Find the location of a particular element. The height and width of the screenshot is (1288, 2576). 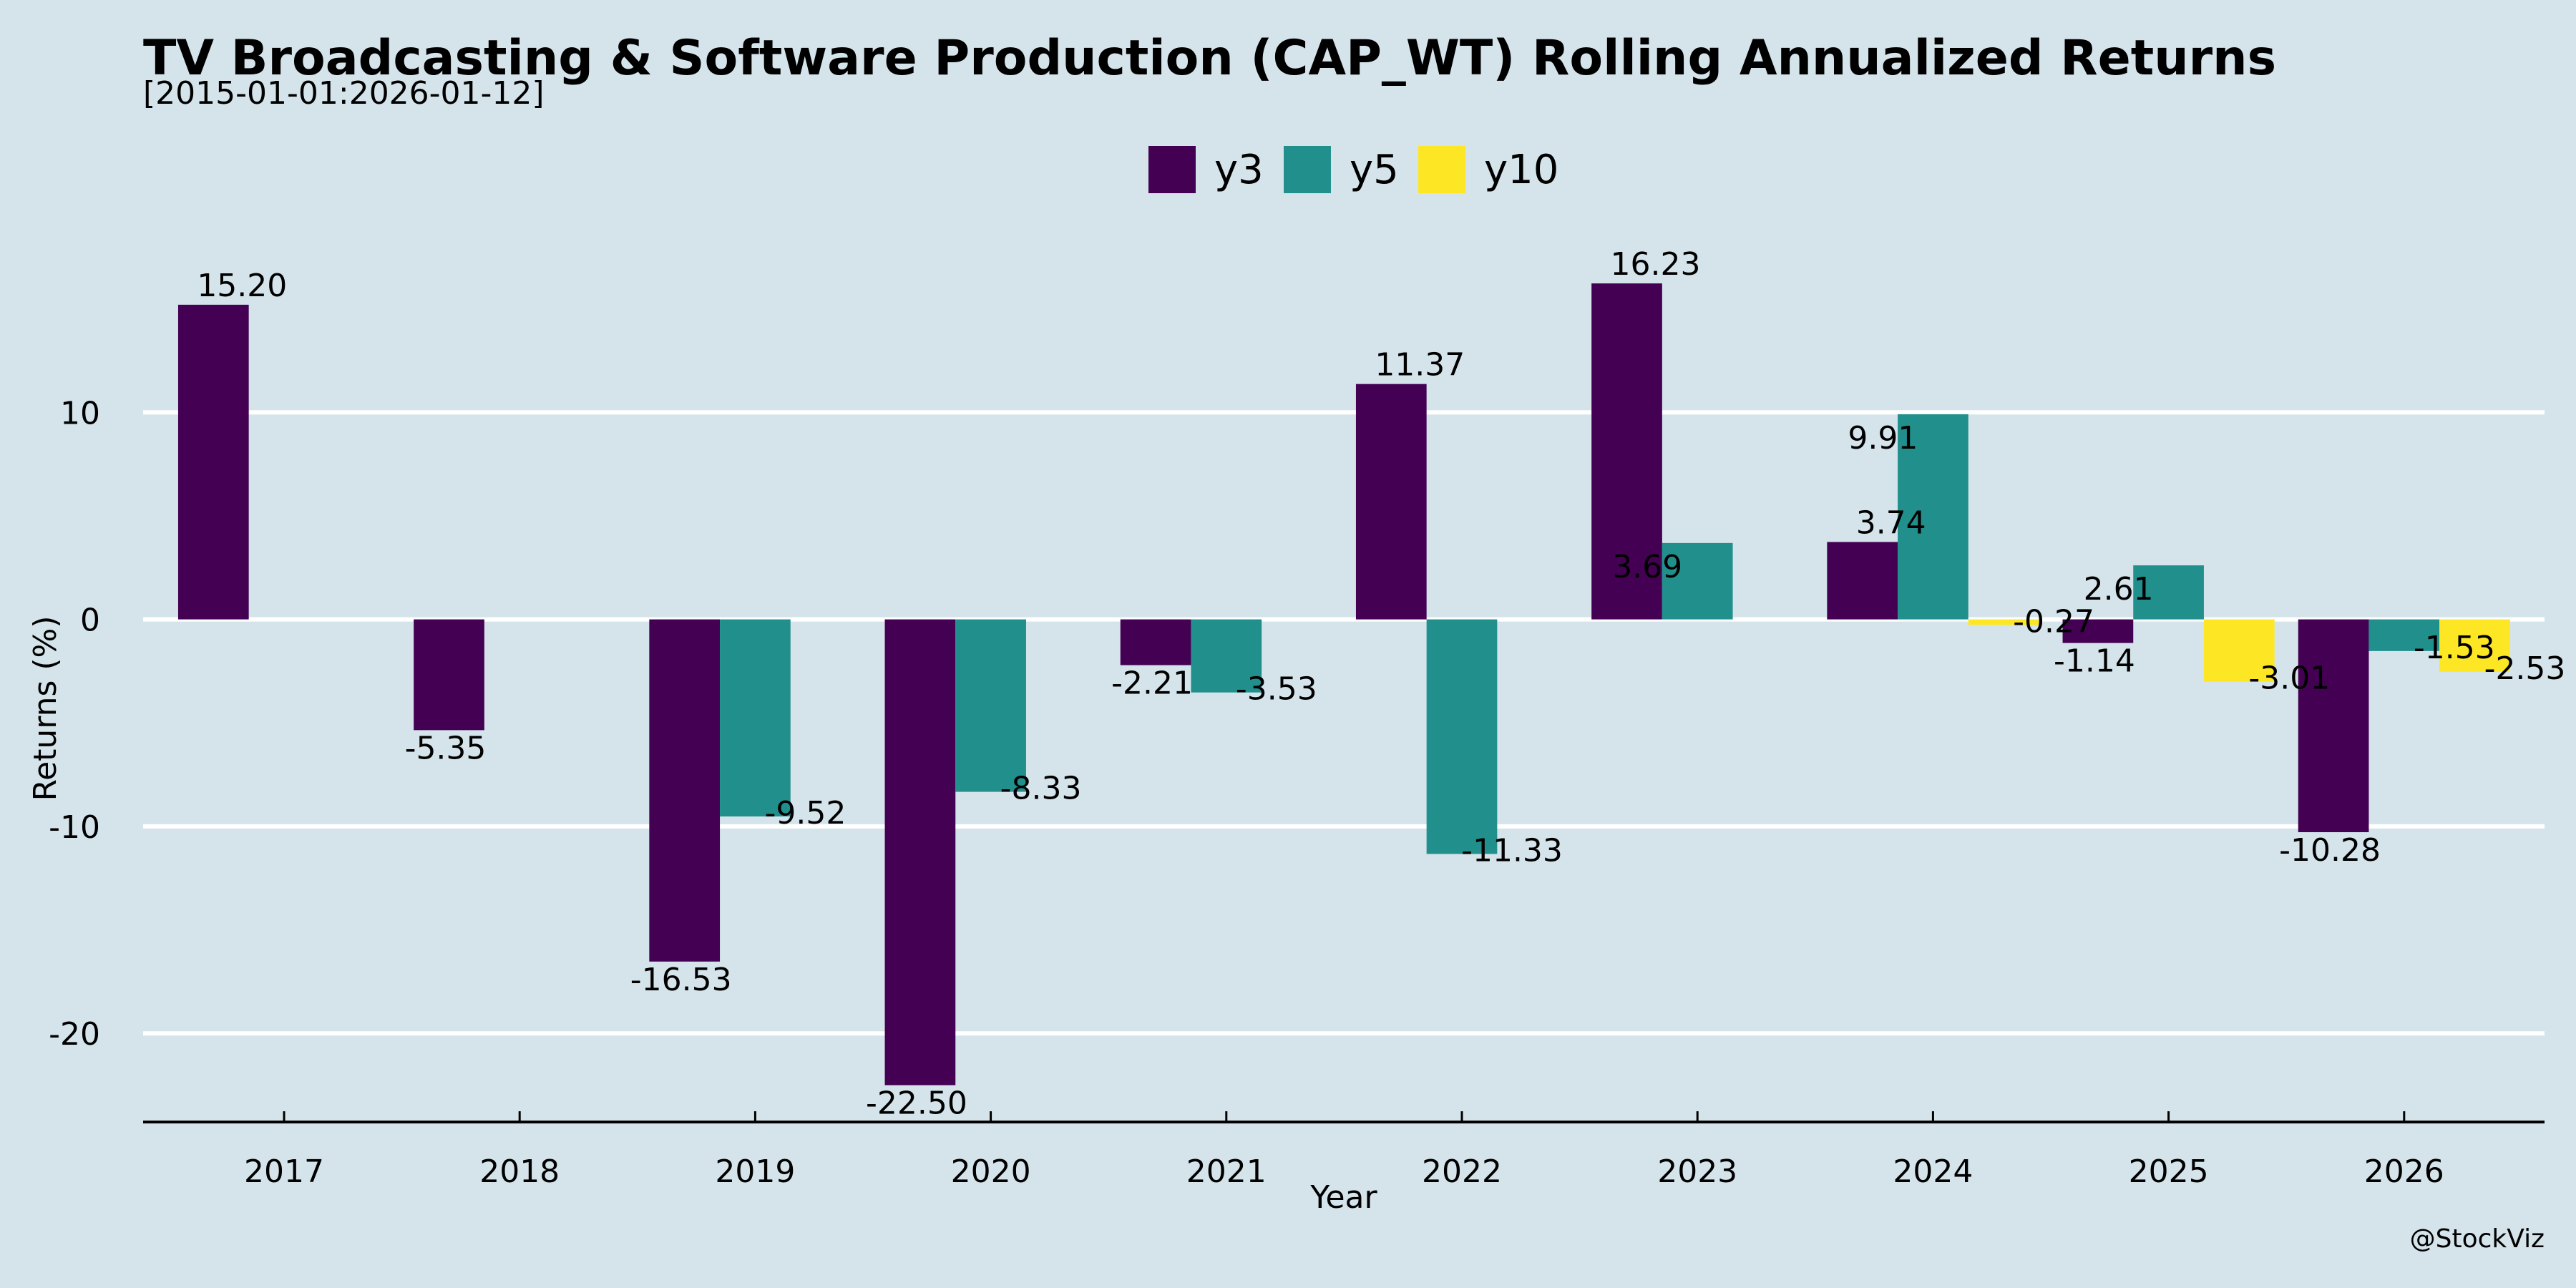

legend-swatch-y10 is located at coordinates (1441, 169).